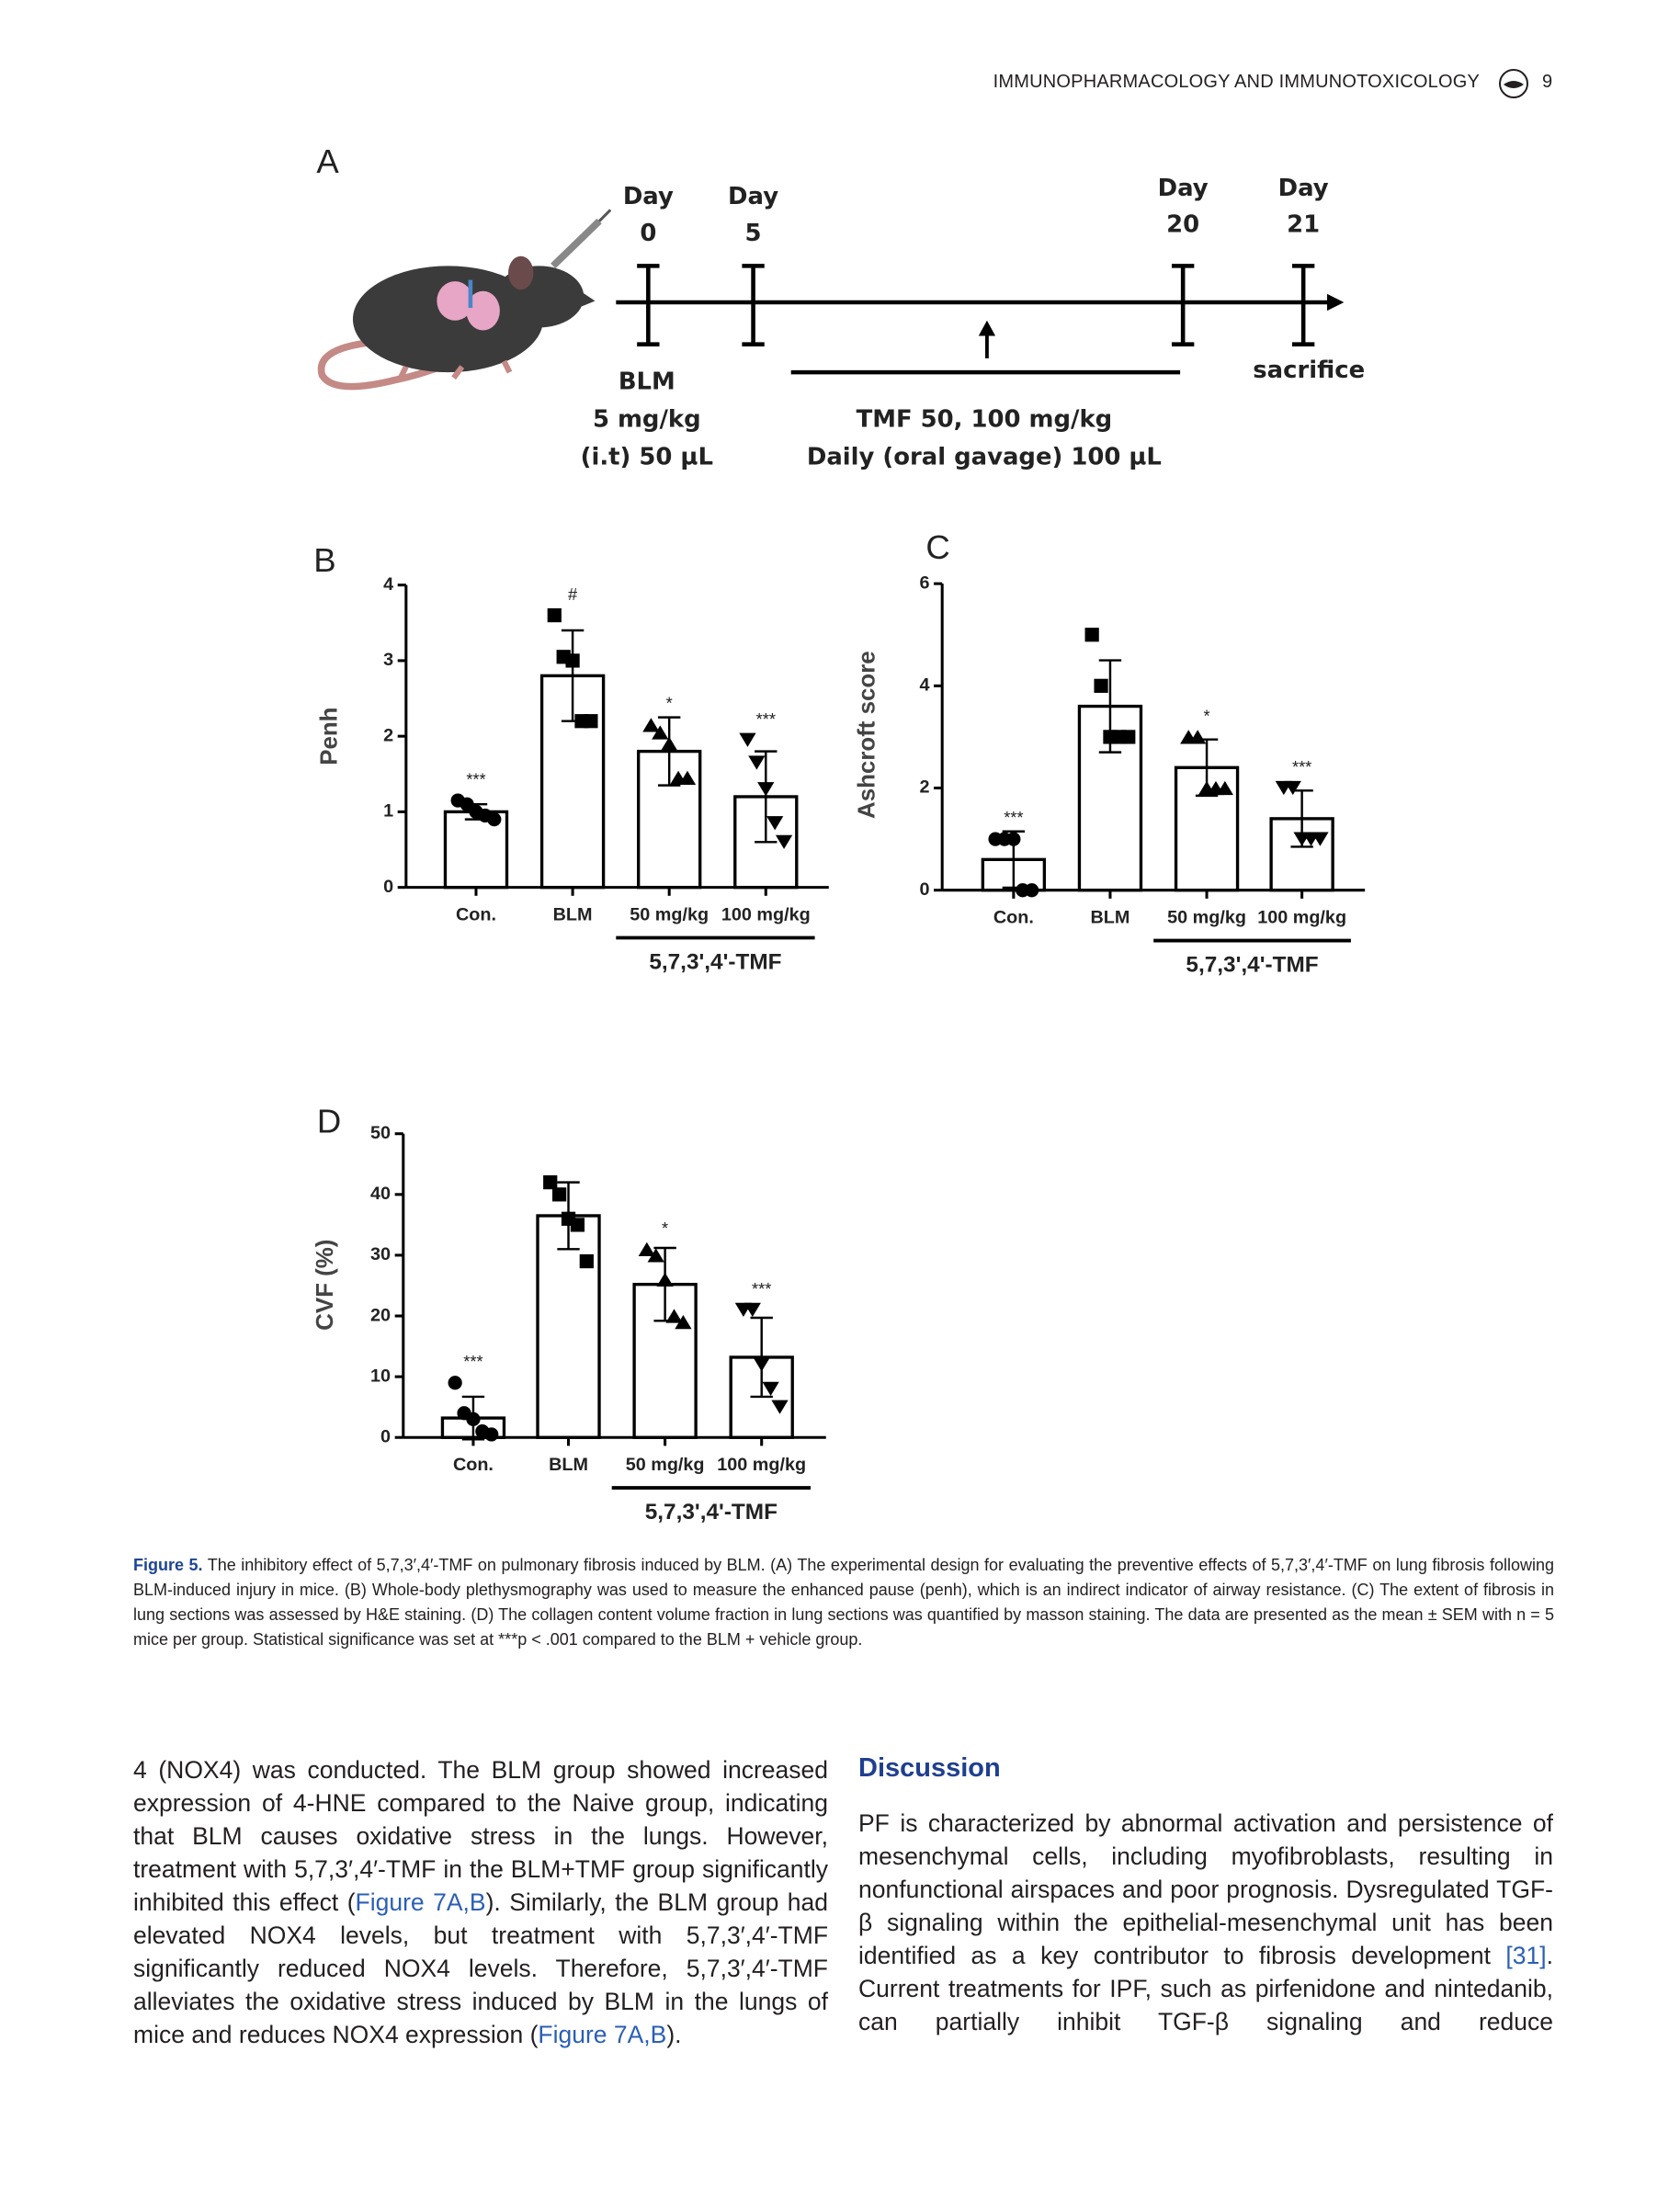  I want to click on tmf-dose: TMF 50, 100 mg/kg, so click(985, 419).